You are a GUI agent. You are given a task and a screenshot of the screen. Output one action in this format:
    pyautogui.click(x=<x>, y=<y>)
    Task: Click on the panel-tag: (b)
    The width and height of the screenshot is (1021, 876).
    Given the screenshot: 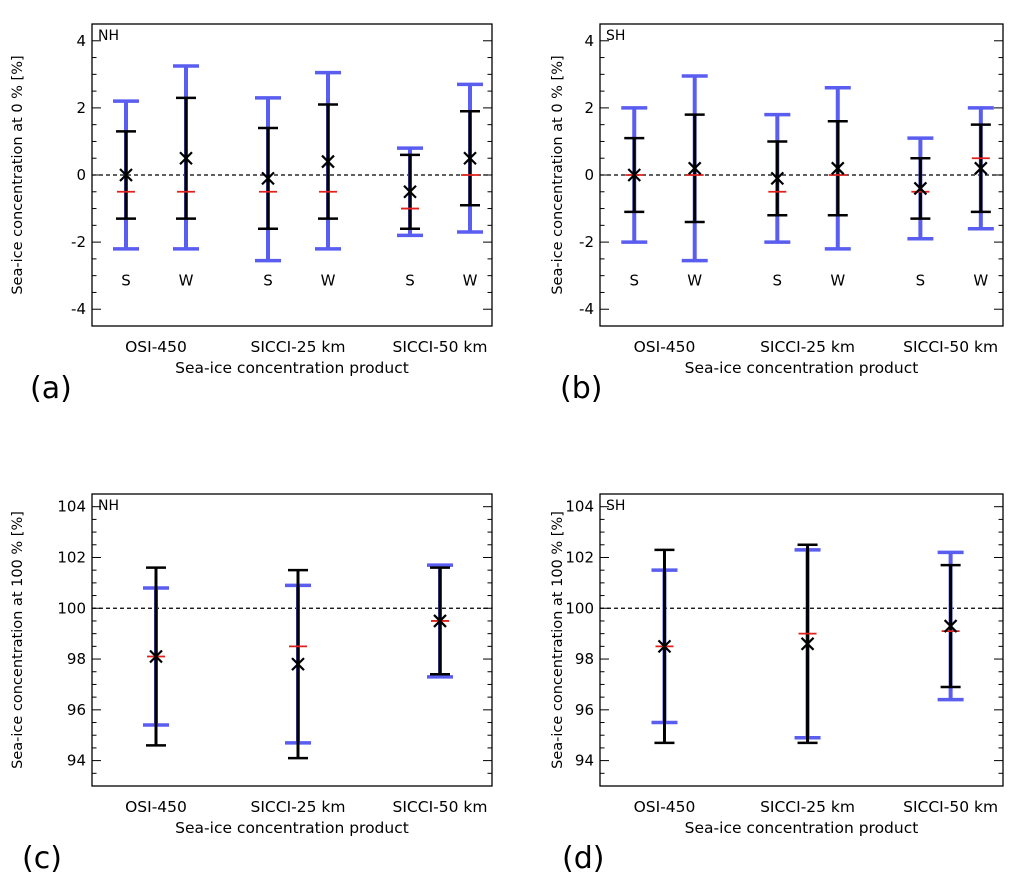 What is the action you would take?
    pyautogui.click(x=581, y=388)
    